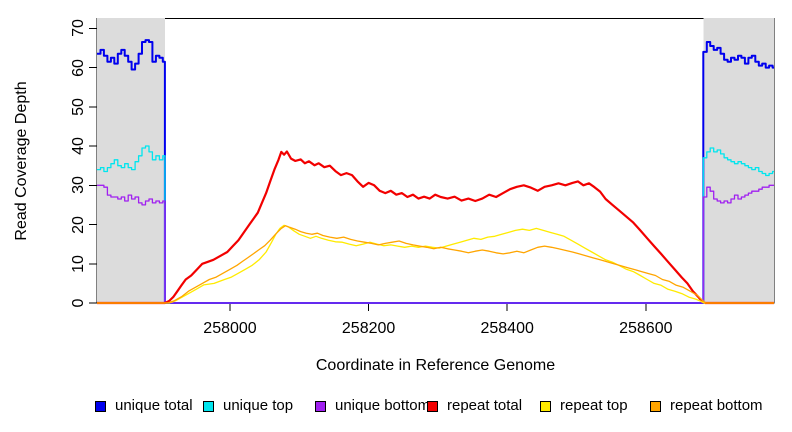  Describe the element at coordinates (507, 328) in the screenshot. I see `x-tick-label: 258400` at that location.